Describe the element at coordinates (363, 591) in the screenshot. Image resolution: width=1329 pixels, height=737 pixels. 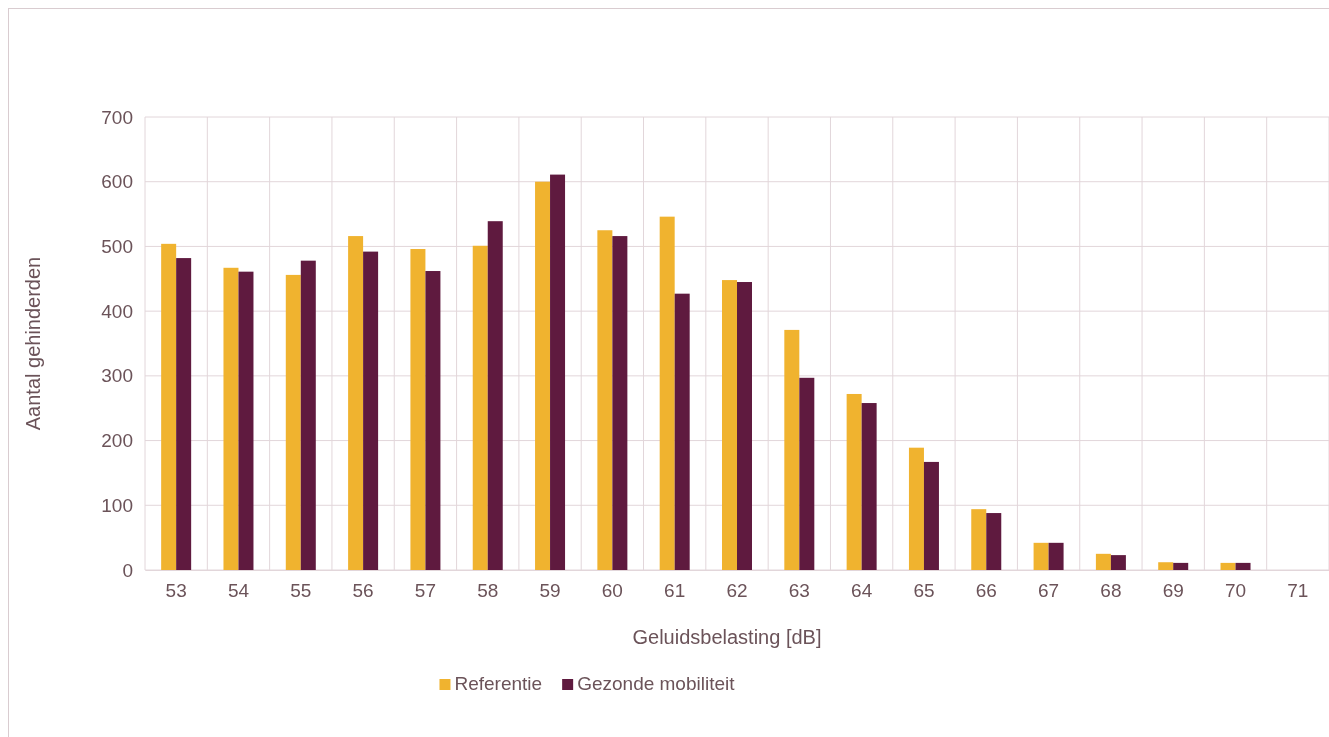
I see `x-tick-label: 56` at that location.